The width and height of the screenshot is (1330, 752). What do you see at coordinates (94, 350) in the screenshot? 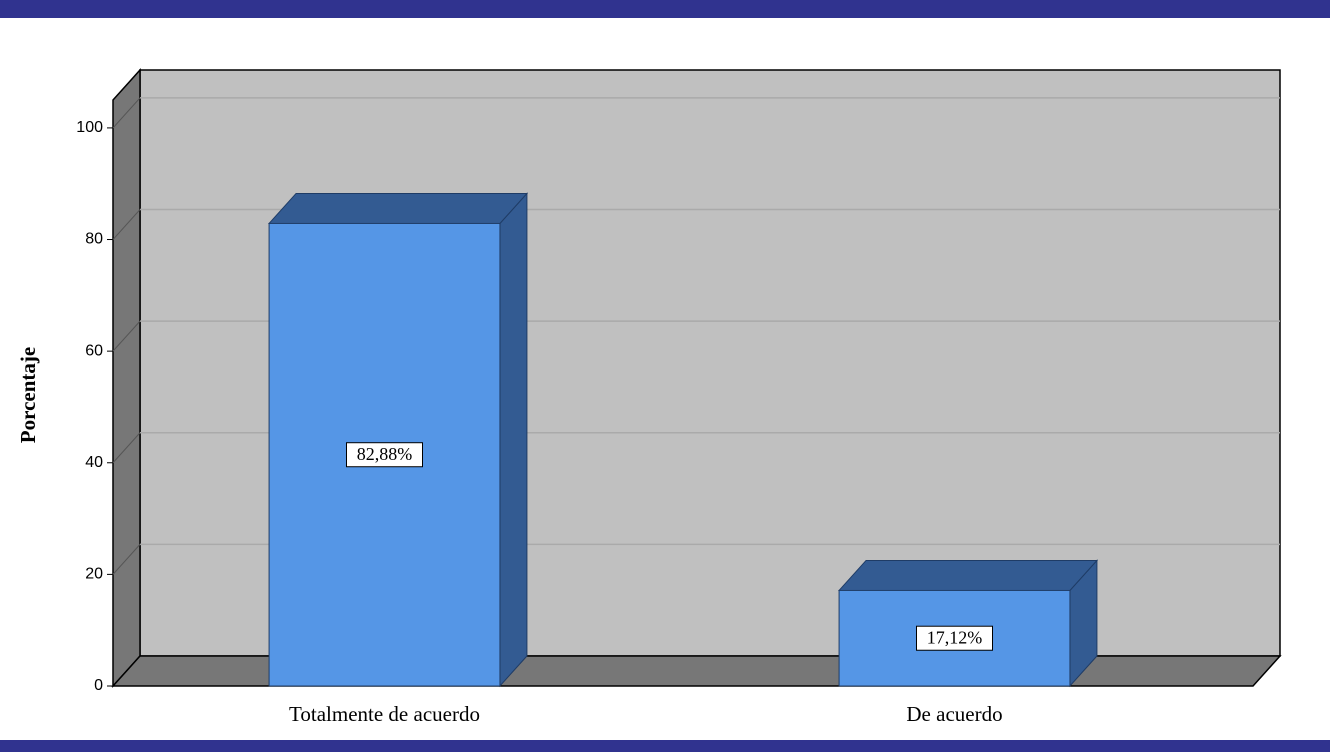
I see `y-tick-label: 60` at bounding box center [94, 350].